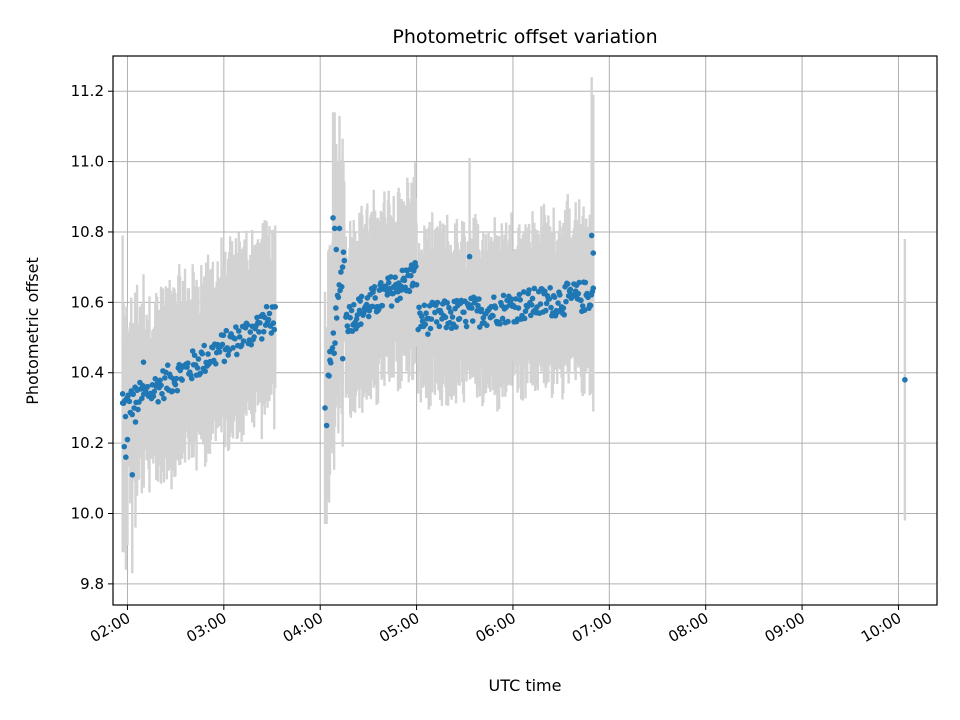  Describe the element at coordinates (87, 302) in the screenshot. I see `y-tick-label: 10.6` at that location.